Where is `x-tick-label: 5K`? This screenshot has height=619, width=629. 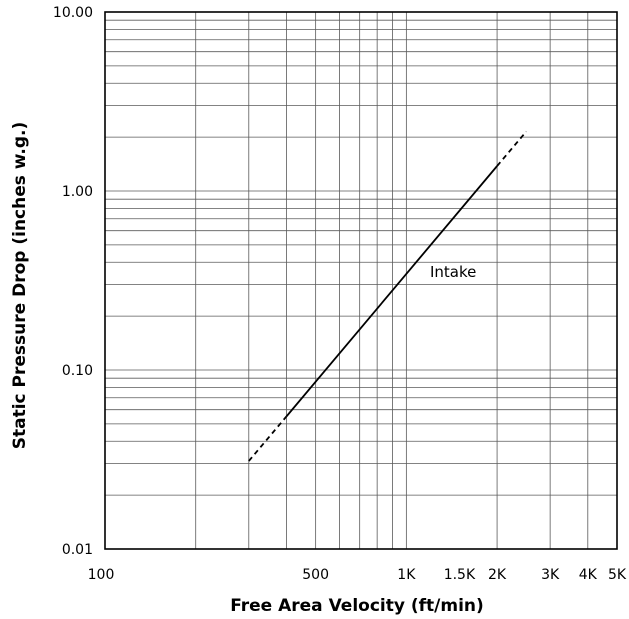
x-tick-label: 5K is located at coordinates (617, 575).